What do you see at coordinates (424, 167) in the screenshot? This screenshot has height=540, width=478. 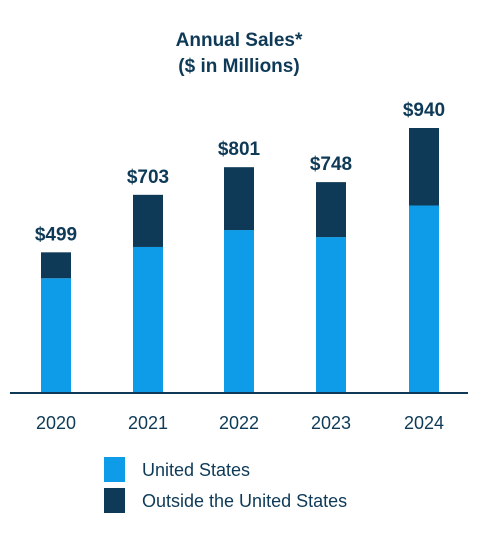 I see `bar-segment-2024-outside-us` at bounding box center [424, 167].